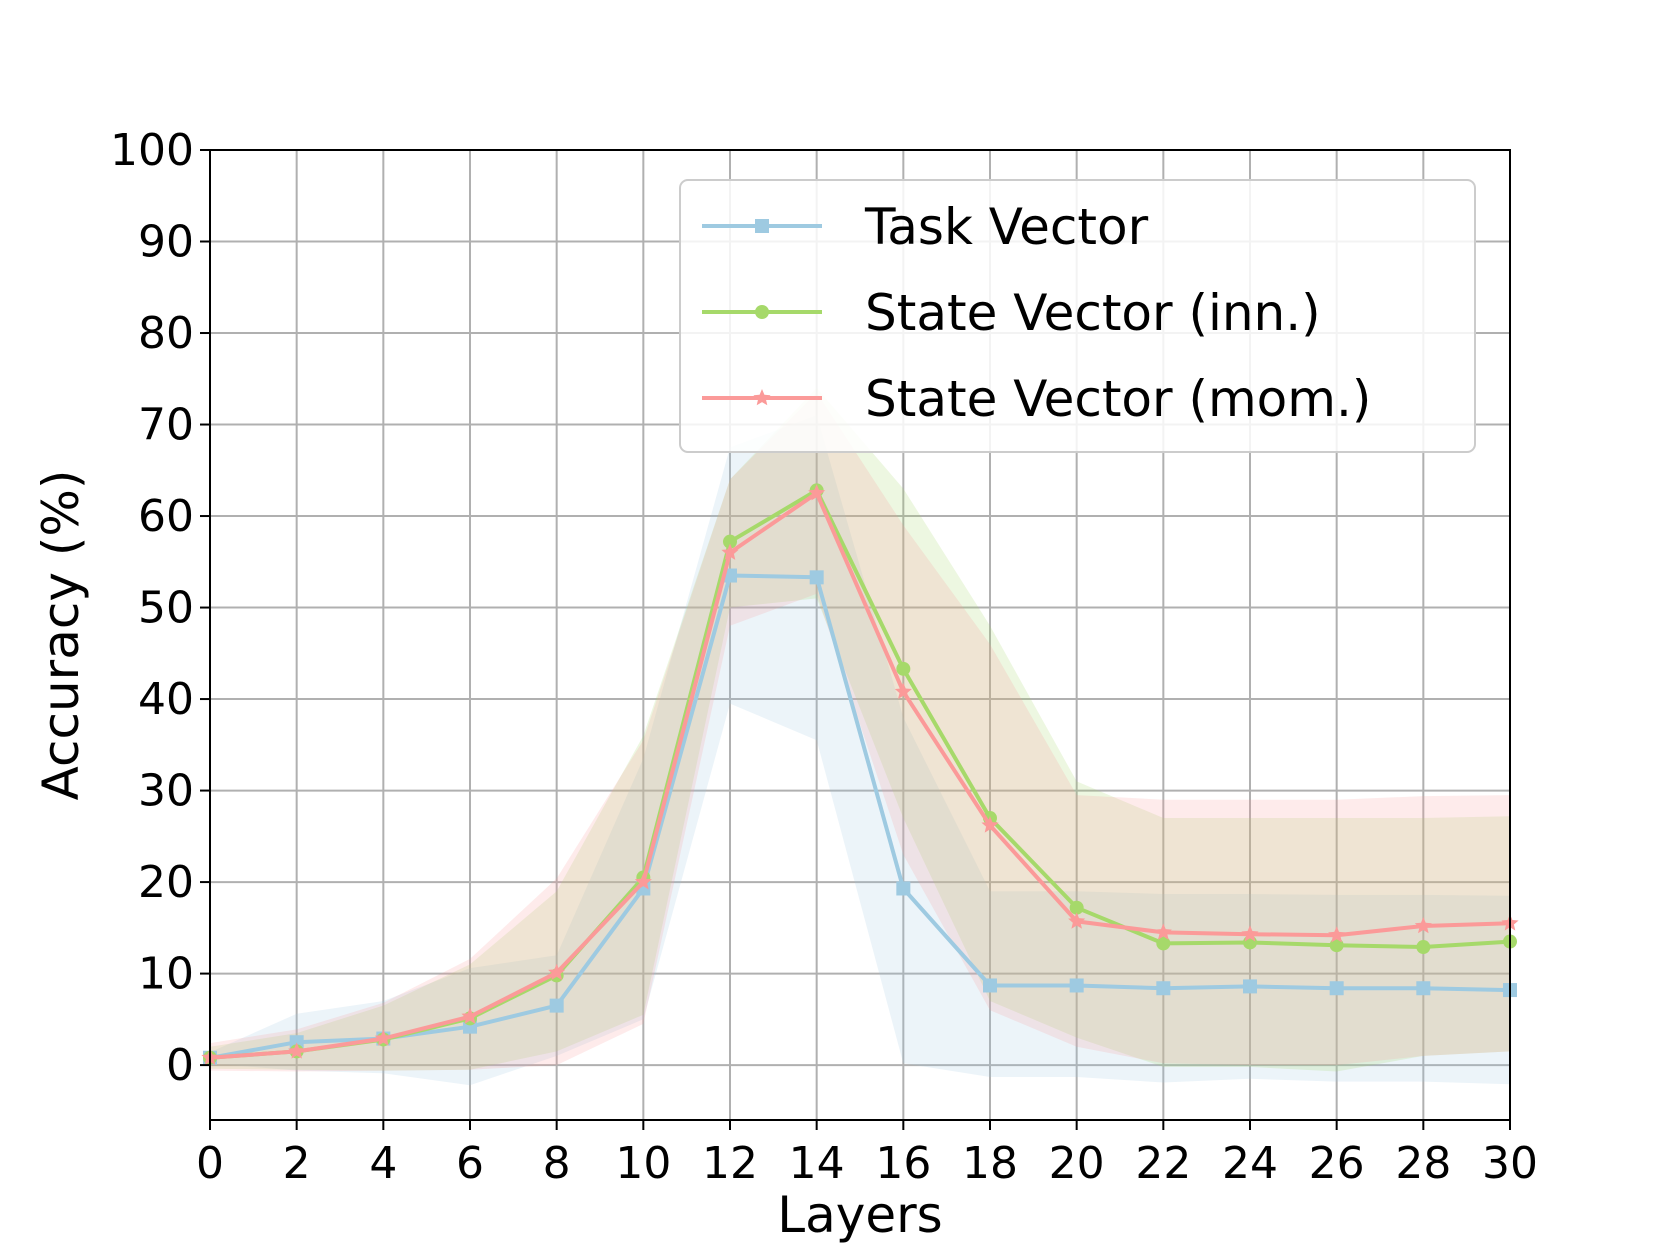 The width and height of the screenshot is (1661, 1246). I want to click on y-tick-label: 10, so click(166, 974).